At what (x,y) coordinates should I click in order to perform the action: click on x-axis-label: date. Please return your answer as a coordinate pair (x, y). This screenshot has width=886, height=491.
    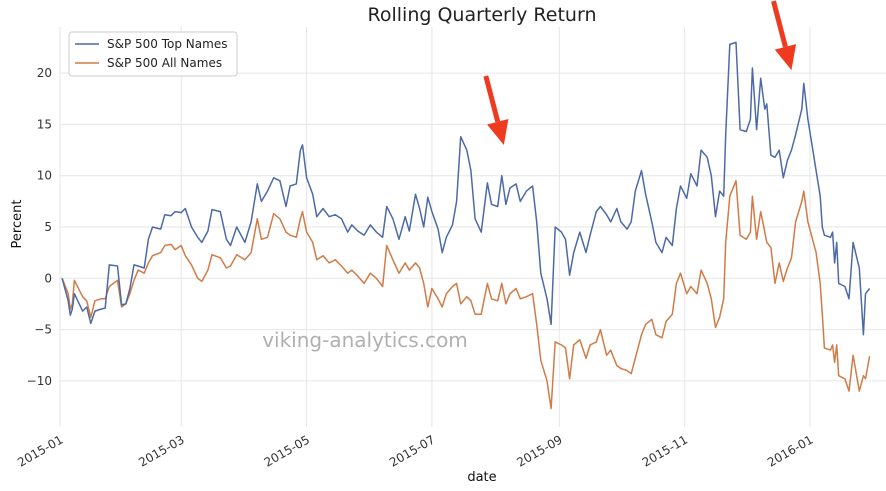
    Looking at the image, I should click on (481, 477).